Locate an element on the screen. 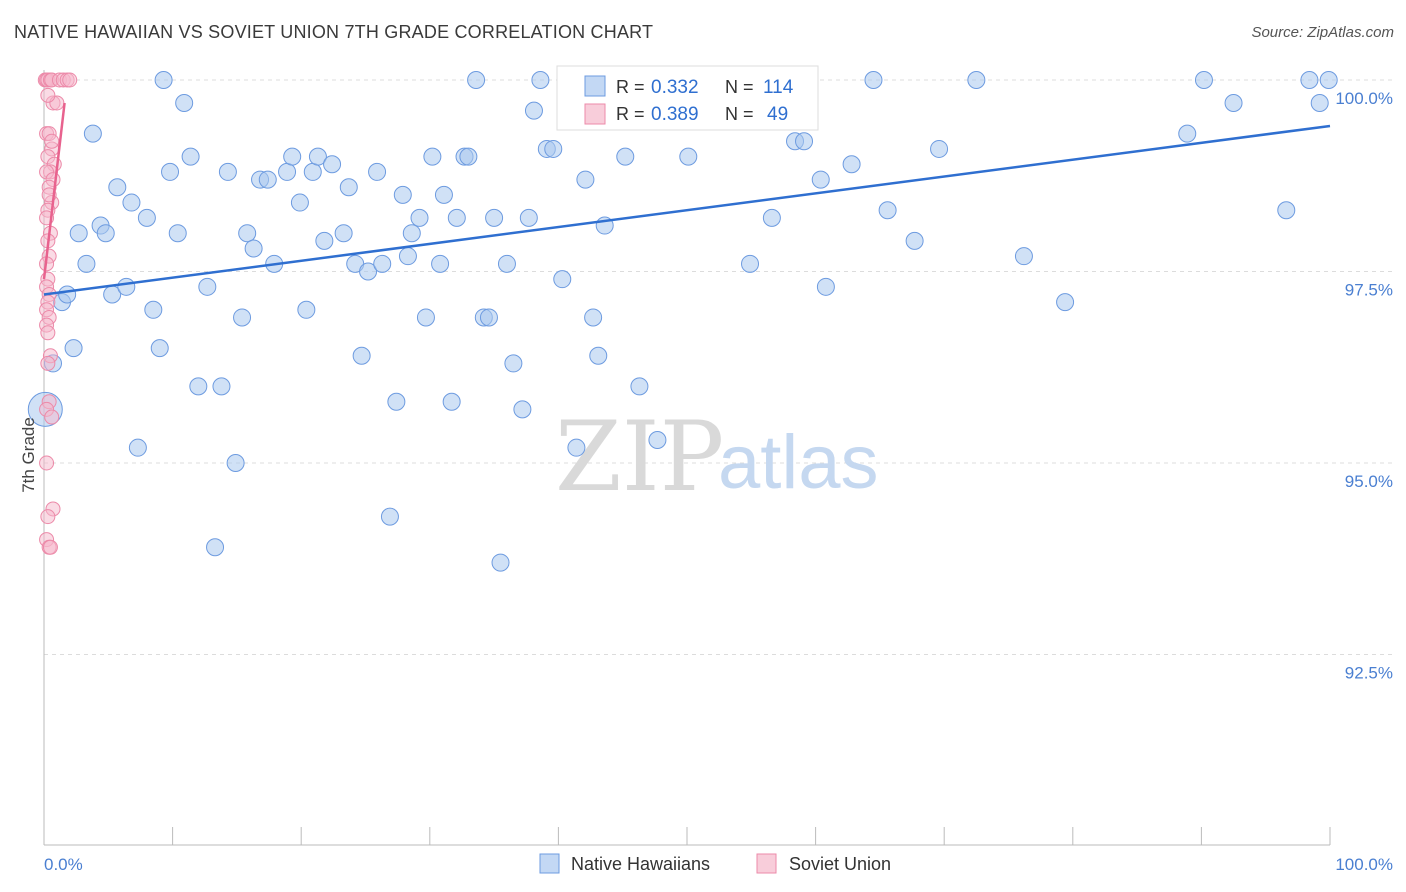 This screenshot has width=1406, height=892. legend-stats: R = 0.332 N = 114 R = 0.389 N = 49 is located at coordinates (687, 98).